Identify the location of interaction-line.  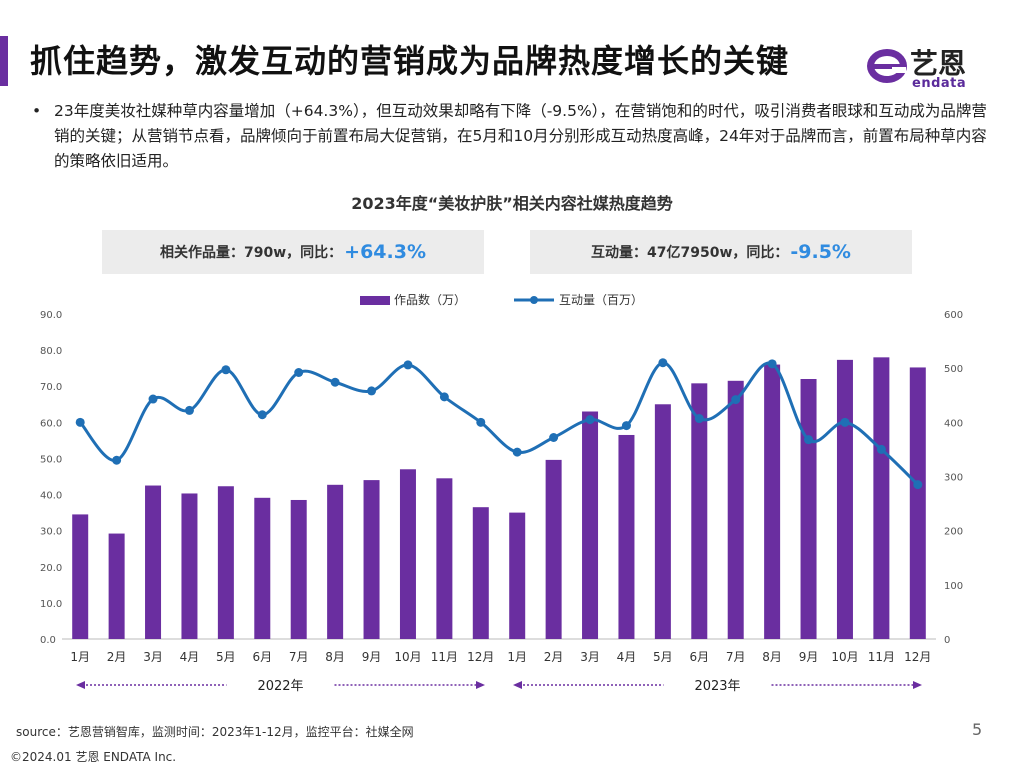
(499, 423).